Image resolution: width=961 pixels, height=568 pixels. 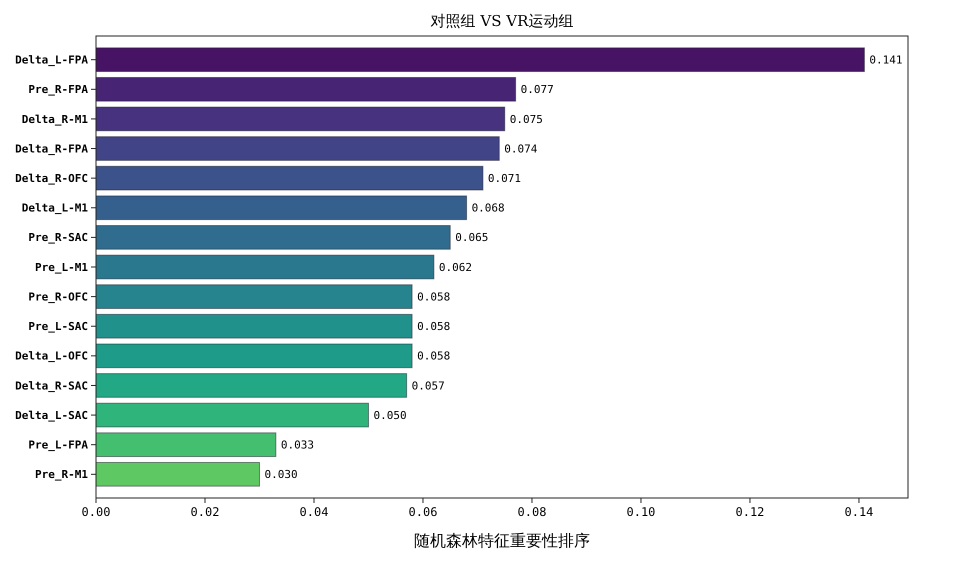 I want to click on data-label: 0.050, so click(x=390, y=415).